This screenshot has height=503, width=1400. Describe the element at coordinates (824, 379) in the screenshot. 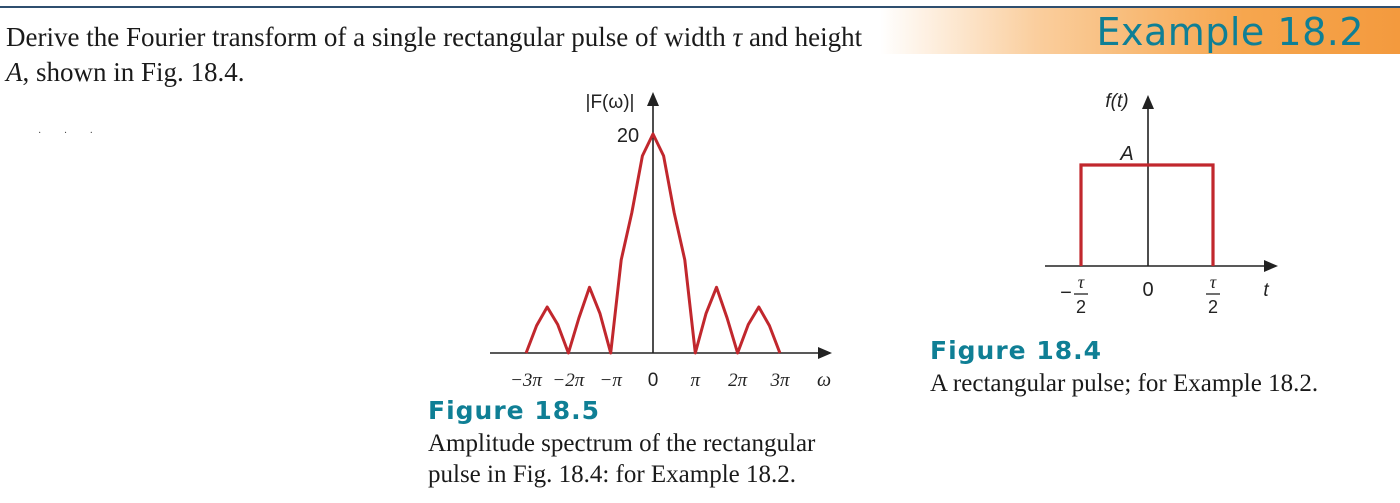

I see `spectrum-x-symbol: ω` at that location.